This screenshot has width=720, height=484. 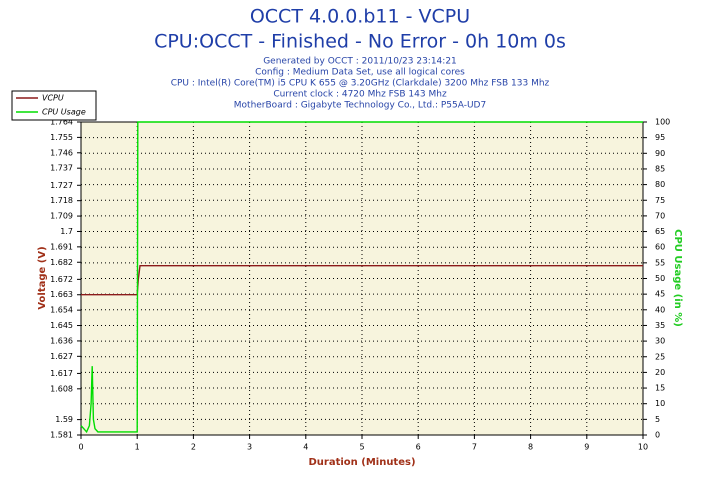 What do you see at coordinates (80, 447) in the screenshot?
I see `x-tick-label: 0` at bounding box center [80, 447].